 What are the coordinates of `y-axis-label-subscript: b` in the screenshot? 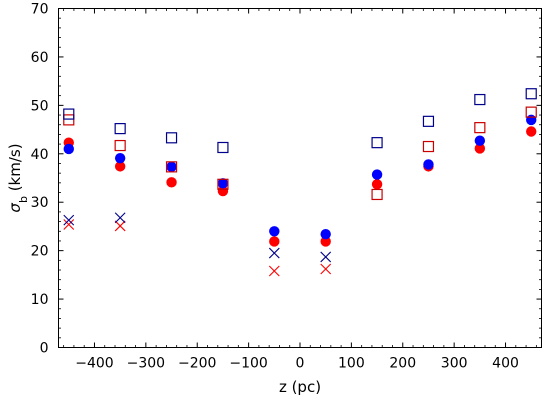 It's located at (23, 199).